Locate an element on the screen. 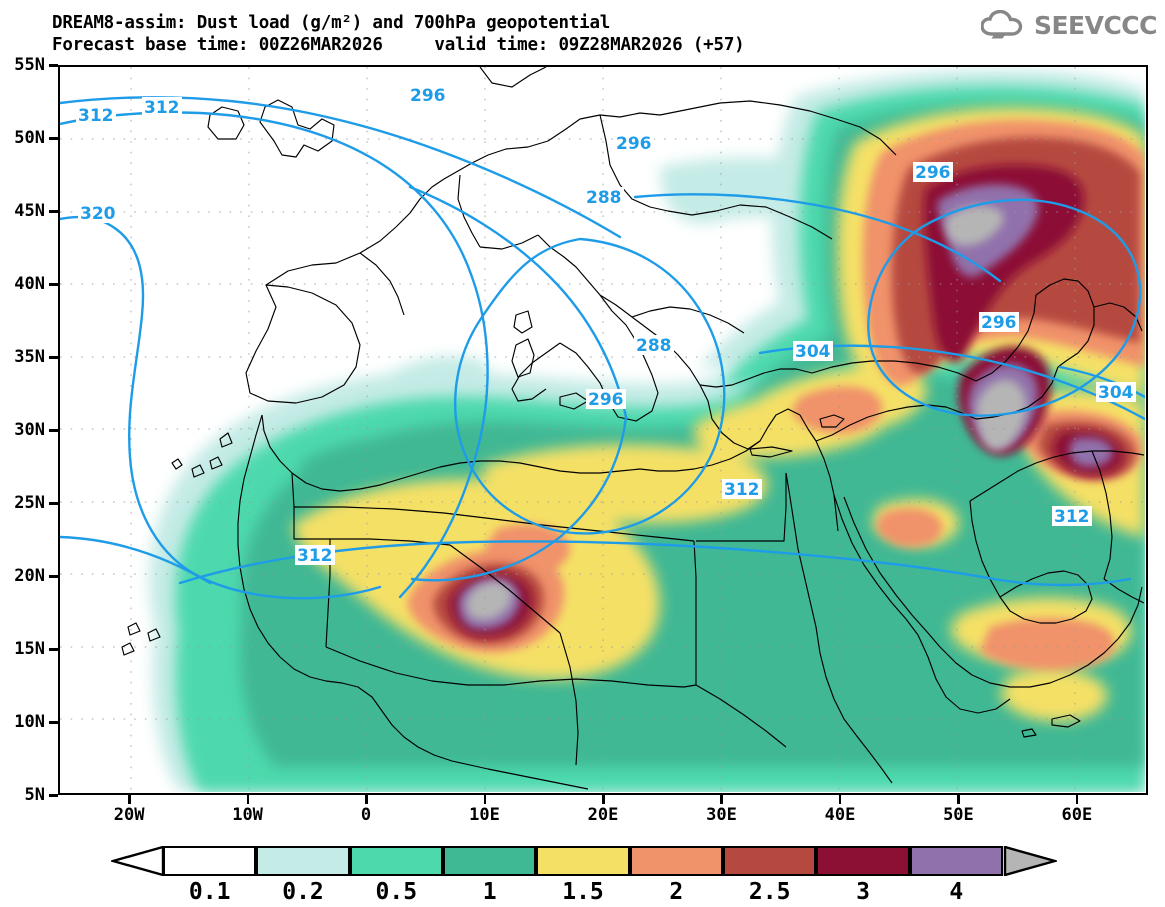  logo-text: SEEVCCC is located at coordinates (1095, 25).